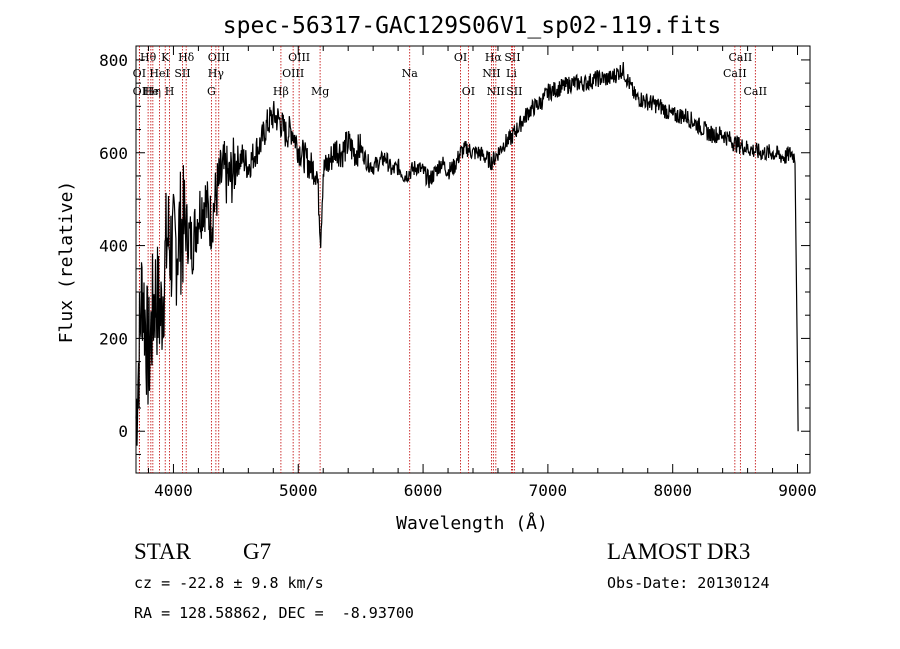 This screenshot has width=900, height=649. Describe the element at coordinates (170, 91) in the screenshot. I see `line-marker-label: H` at that location.